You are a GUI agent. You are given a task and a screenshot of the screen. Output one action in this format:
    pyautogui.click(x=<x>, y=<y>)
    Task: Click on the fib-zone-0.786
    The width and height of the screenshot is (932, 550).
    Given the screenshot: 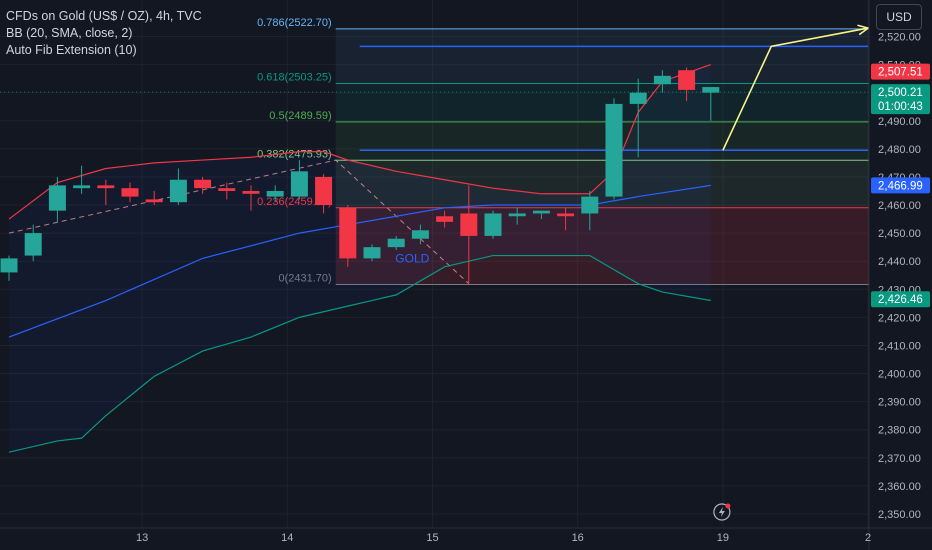 What is the action you would take?
    pyautogui.click(x=602, y=56)
    